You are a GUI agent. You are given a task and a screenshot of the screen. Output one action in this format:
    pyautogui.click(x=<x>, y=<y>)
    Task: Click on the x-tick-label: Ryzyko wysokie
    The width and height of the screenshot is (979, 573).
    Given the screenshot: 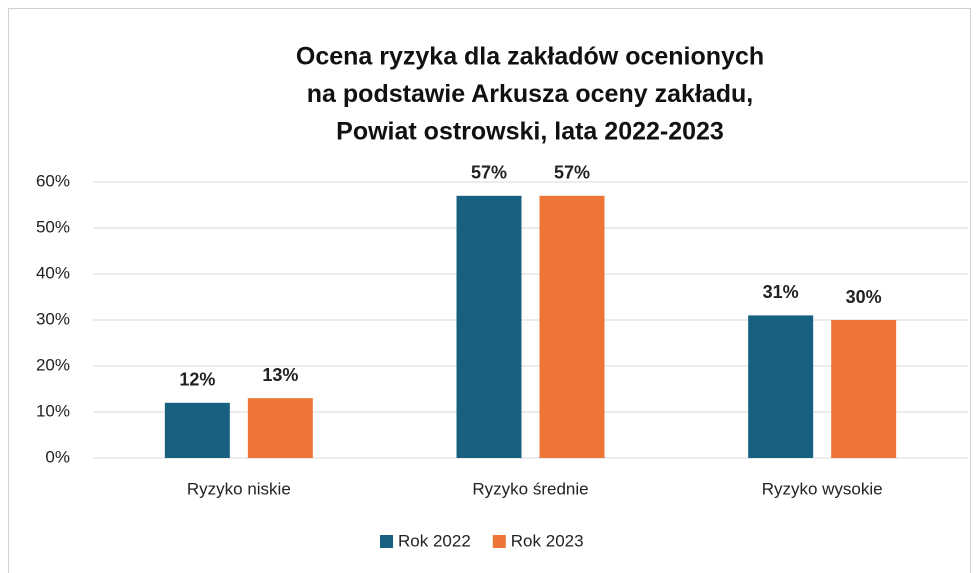 What is the action you would take?
    pyautogui.click(x=822, y=488)
    